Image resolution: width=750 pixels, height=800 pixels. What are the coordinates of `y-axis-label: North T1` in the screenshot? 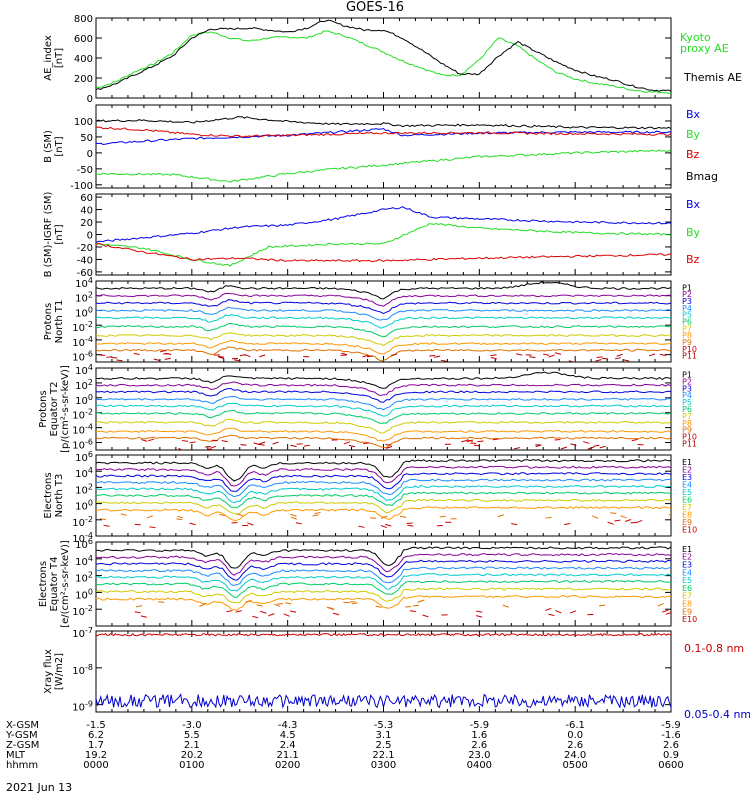 It's located at (59, 322).